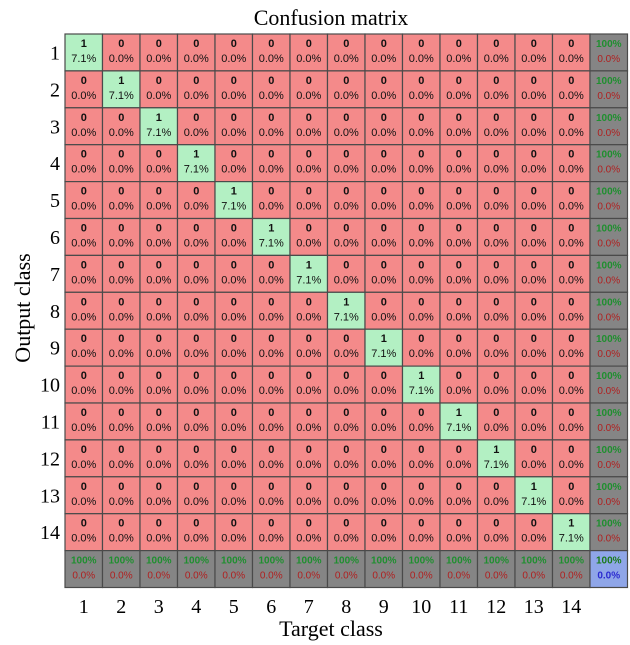 This screenshot has height=645, width=630. I want to click on y-tick-label: 14, so click(50, 533).